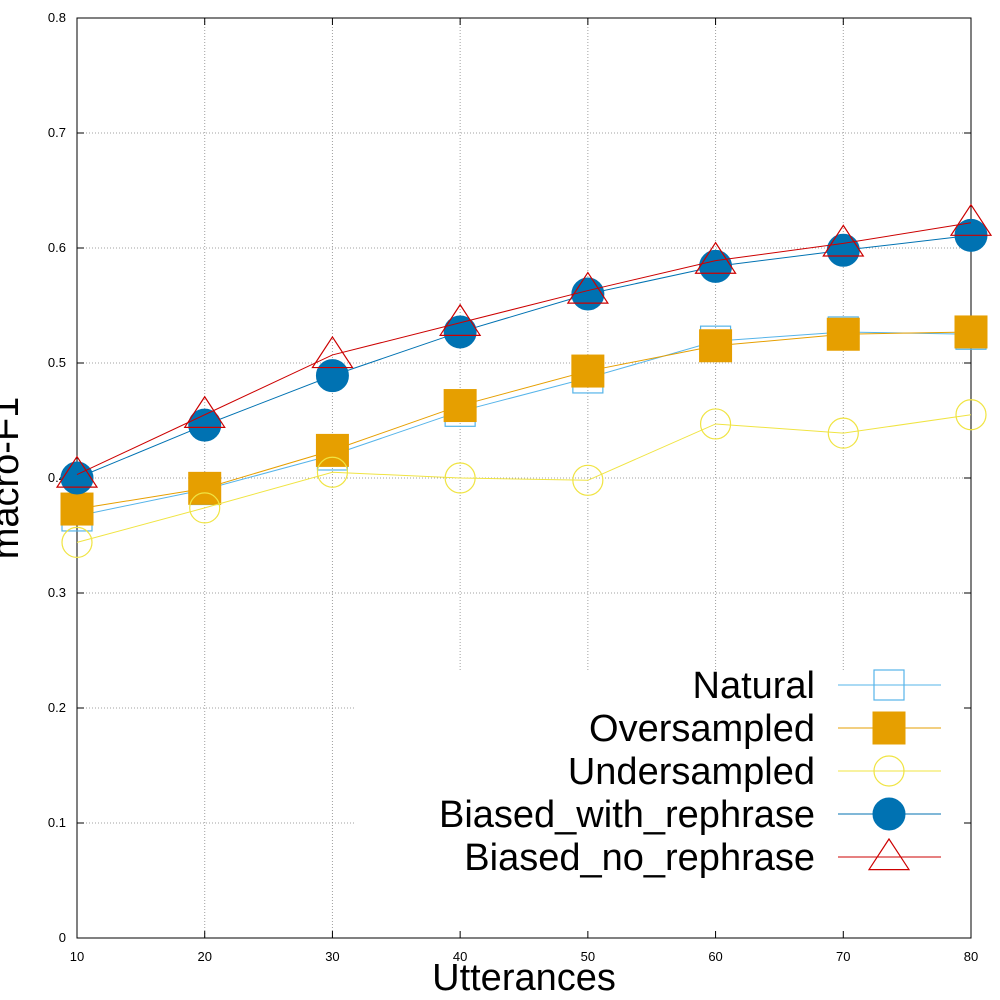  I want to click on x-tick-label: 30, so click(332, 956).